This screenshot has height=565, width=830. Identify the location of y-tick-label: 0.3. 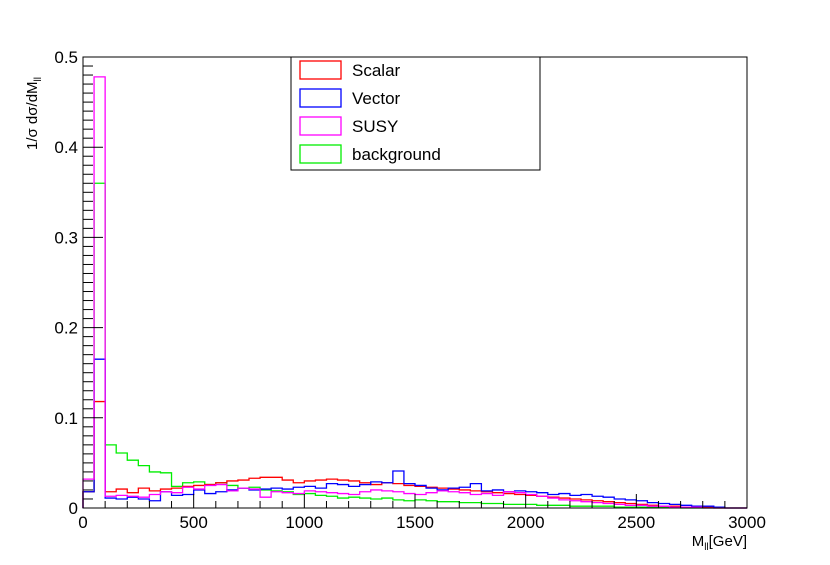
(66, 237).